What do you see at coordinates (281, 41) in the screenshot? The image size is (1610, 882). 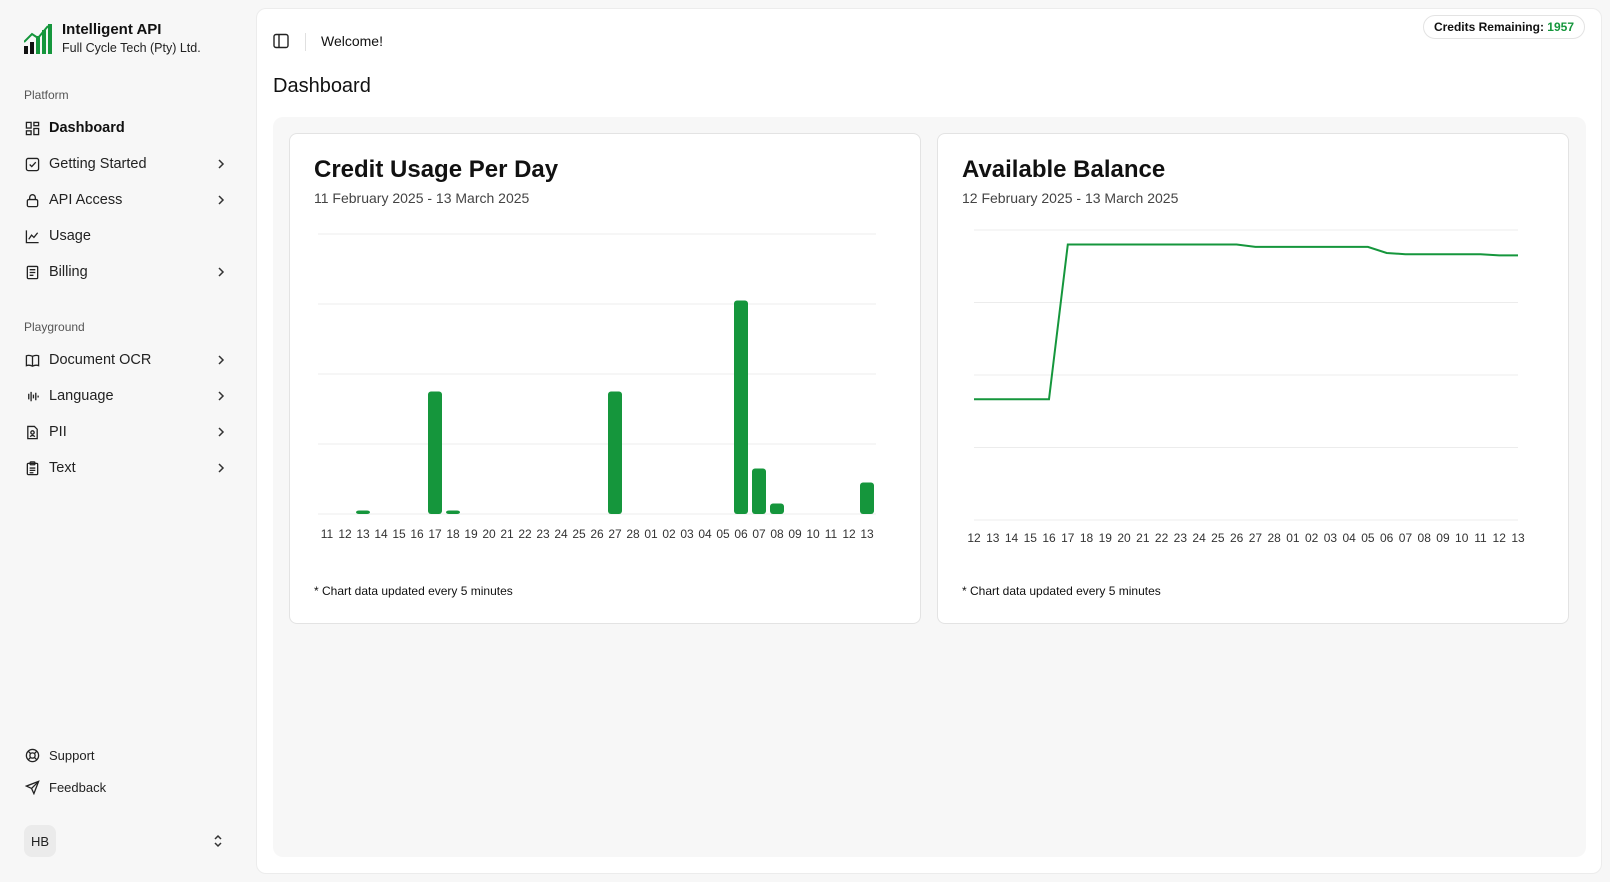 I see `sidebar-toggle-icon` at bounding box center [281, 41].